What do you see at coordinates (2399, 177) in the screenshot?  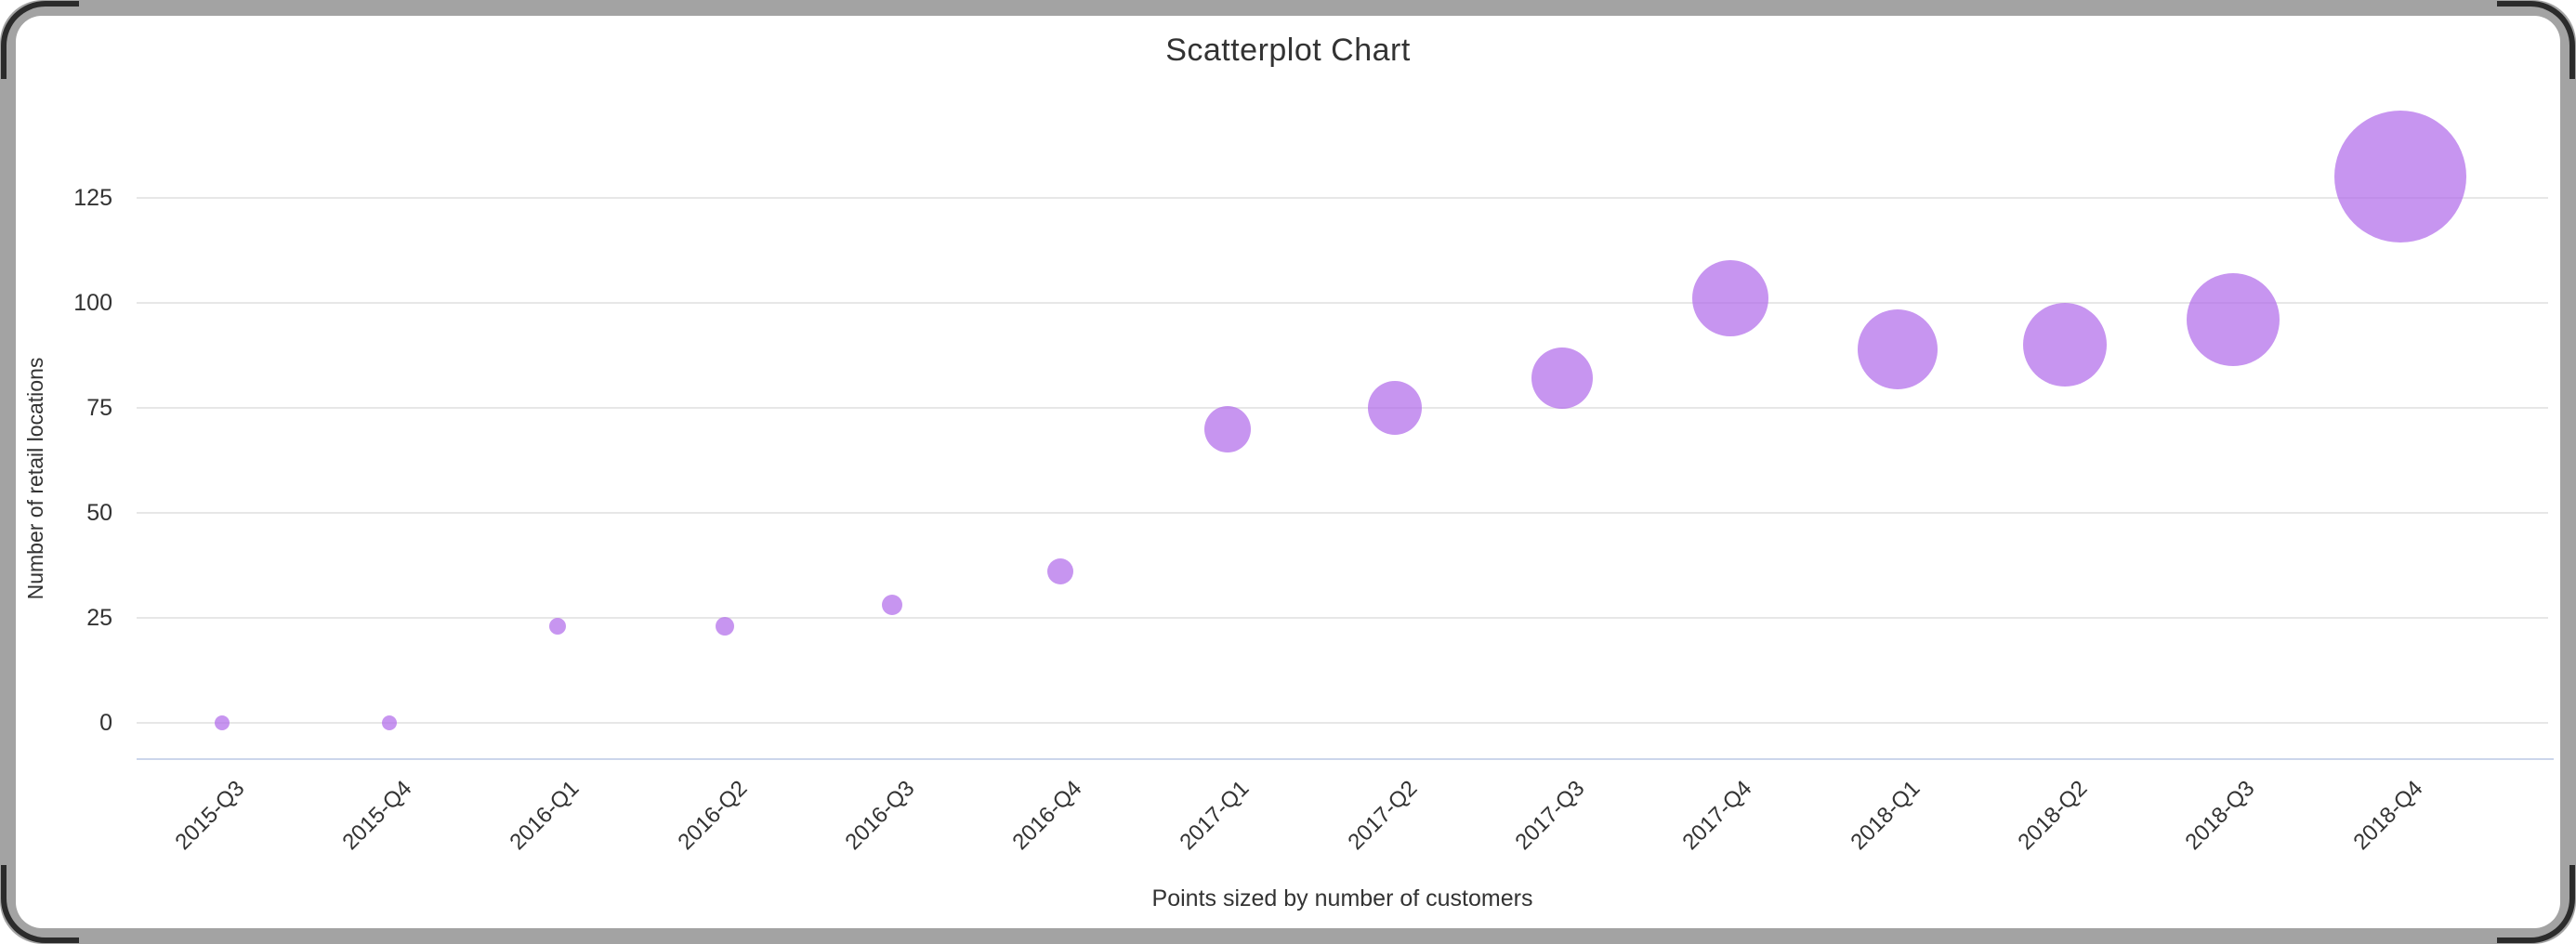 I see `scatter-point-2018-Q4` at bounding box center [2399, 177].